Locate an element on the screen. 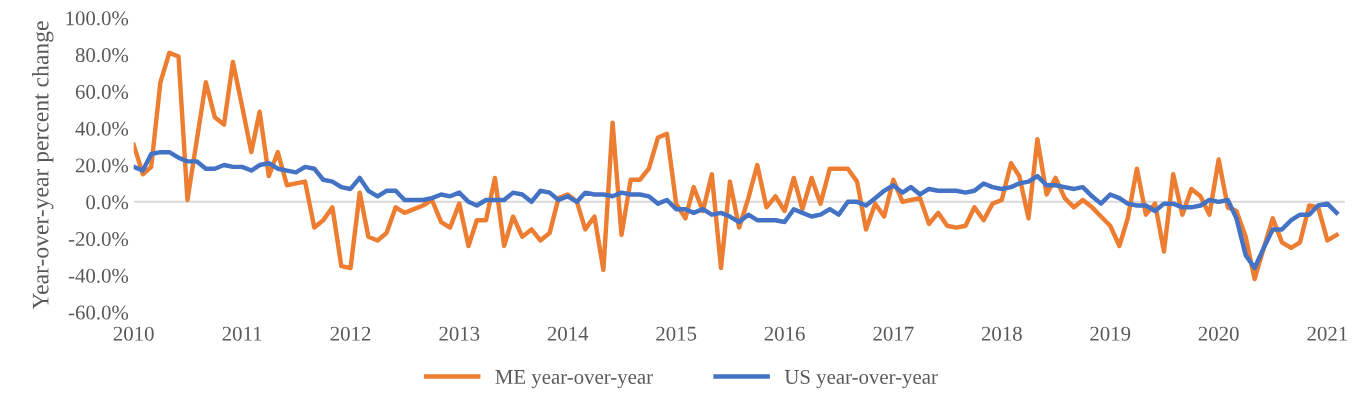 This screenshot has width=1364, height=407. y-tick-label: 40.0% is located at coordinates (102, 128).